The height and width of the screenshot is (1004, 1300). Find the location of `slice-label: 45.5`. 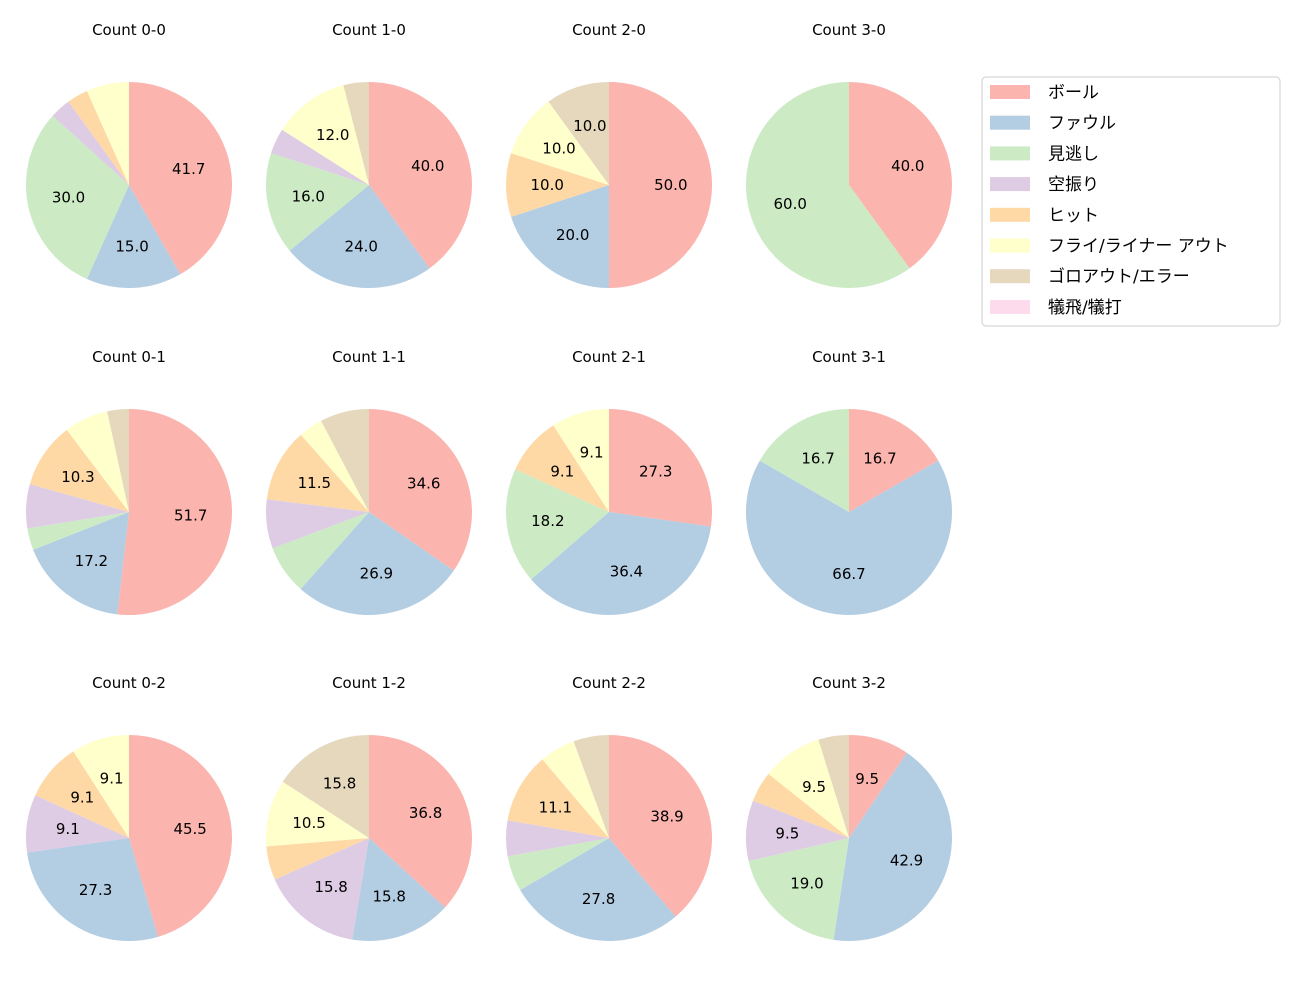

slice-label: 45.5 is located at coordinates (189, 829).